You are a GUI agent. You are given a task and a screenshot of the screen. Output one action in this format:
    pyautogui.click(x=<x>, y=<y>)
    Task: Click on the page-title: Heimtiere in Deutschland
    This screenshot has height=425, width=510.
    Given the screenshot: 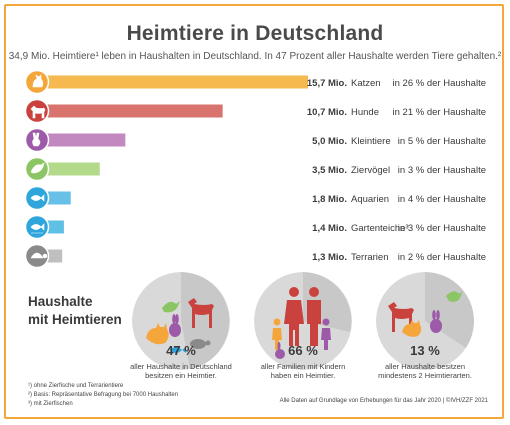 What is the action you would take?
    pyautogui.click(x=255, y=33)
    